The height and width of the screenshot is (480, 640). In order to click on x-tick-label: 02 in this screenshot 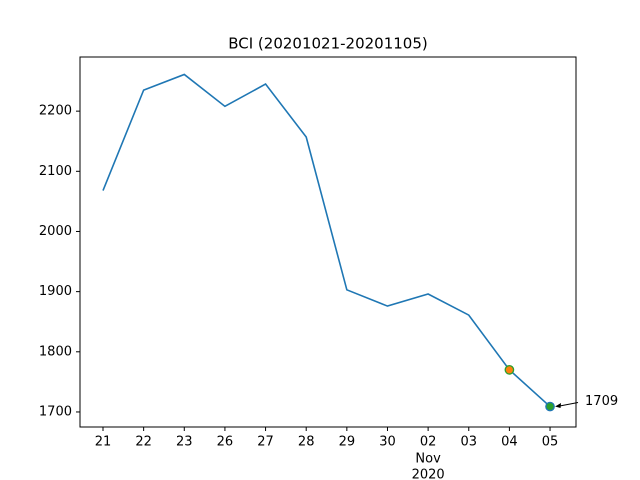, I will do `click(428, 442)`.